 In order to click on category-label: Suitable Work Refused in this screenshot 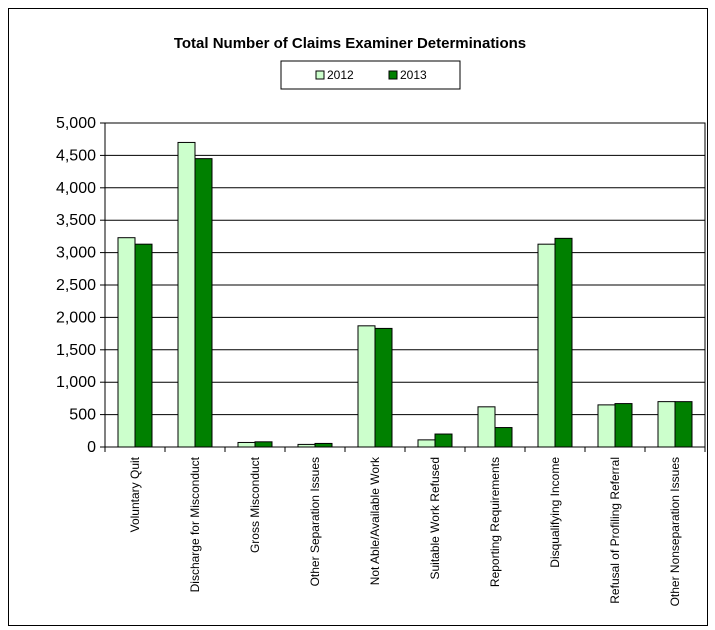, I will do `click(435, 518)`.